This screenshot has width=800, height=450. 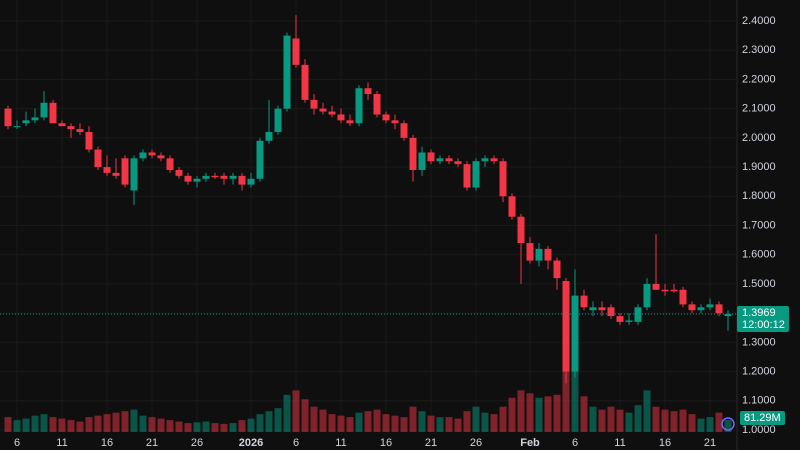 What do you see at coordinates (759, 371) in the screenshot?
I see `y-tick-label: 1.2000` at bounding box center [759, 371].